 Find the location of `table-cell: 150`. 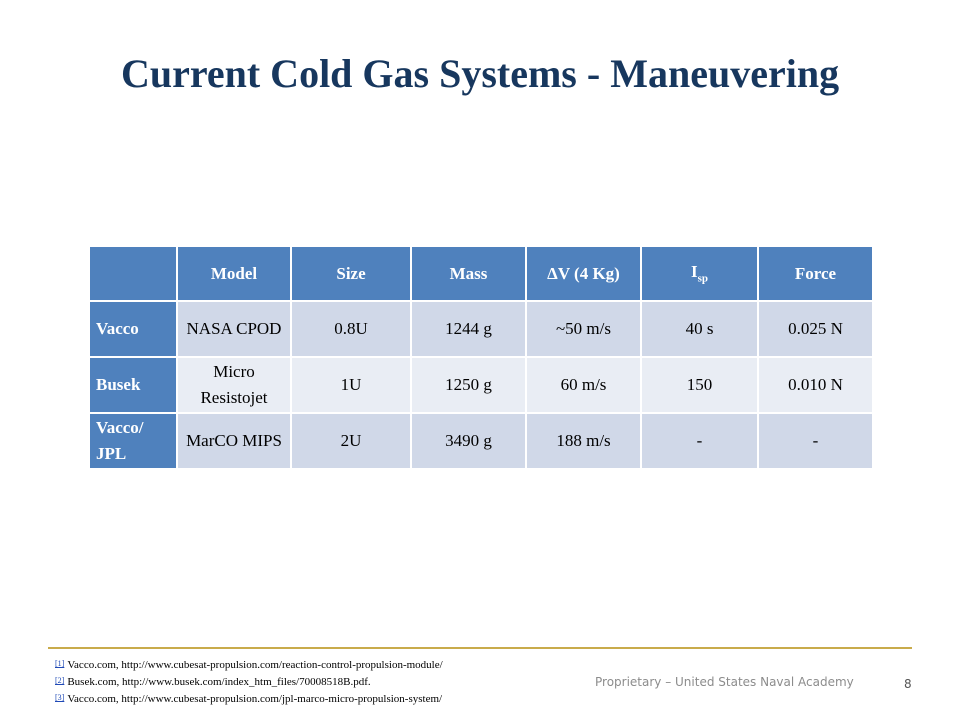

table-cell: 150 is located at coordinates (699, 385).